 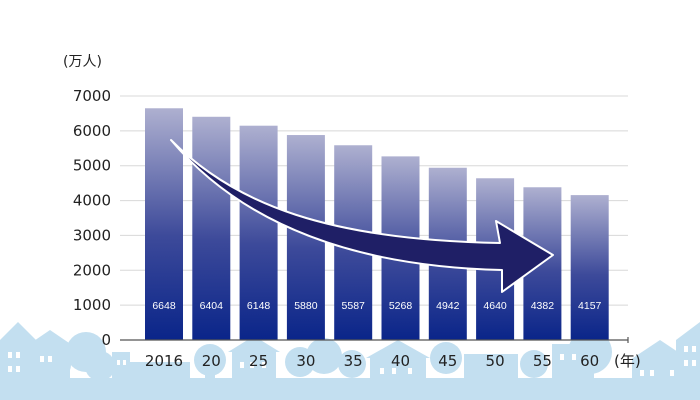 I want to click on x-axis-unit-label: (年), so click(x=627, y=361).